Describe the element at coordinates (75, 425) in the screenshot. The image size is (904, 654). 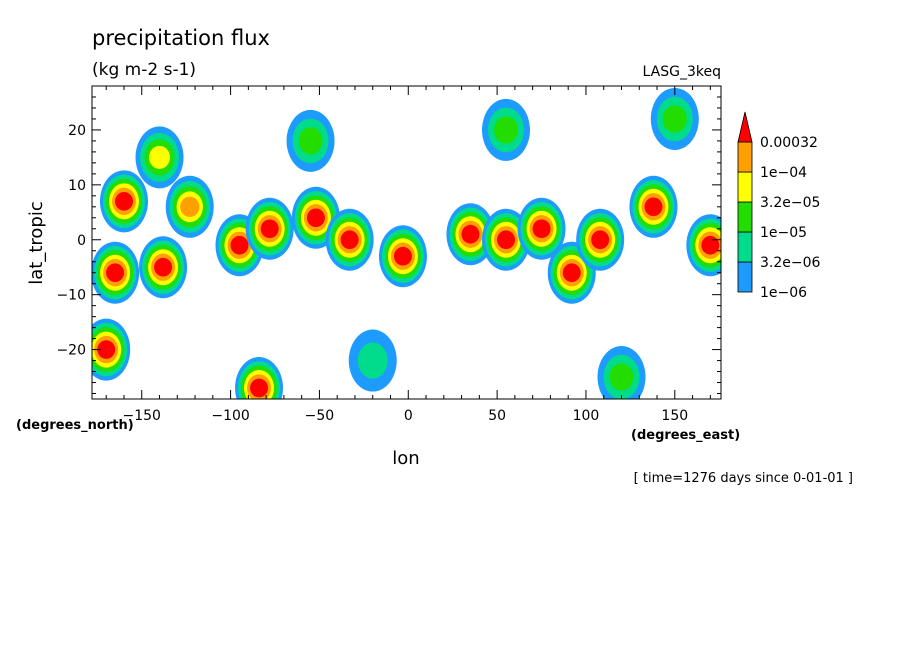
I see `y-units-label: (degrees_north)` at that location.